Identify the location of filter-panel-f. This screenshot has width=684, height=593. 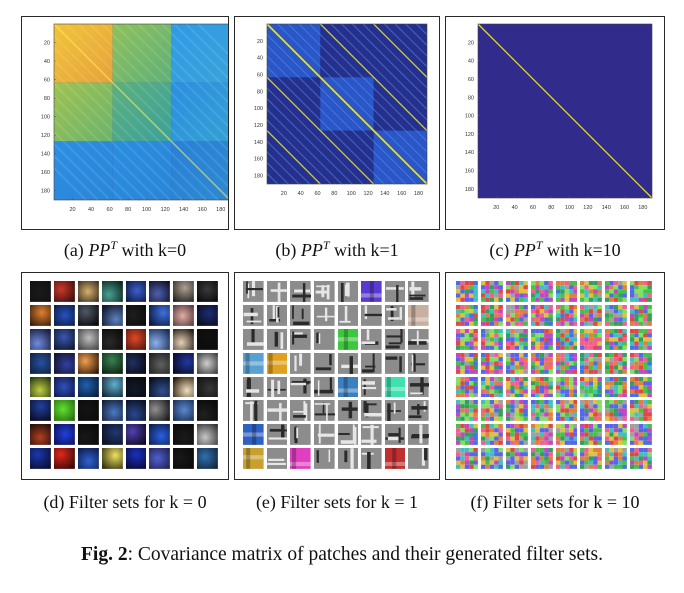
(555, 376).